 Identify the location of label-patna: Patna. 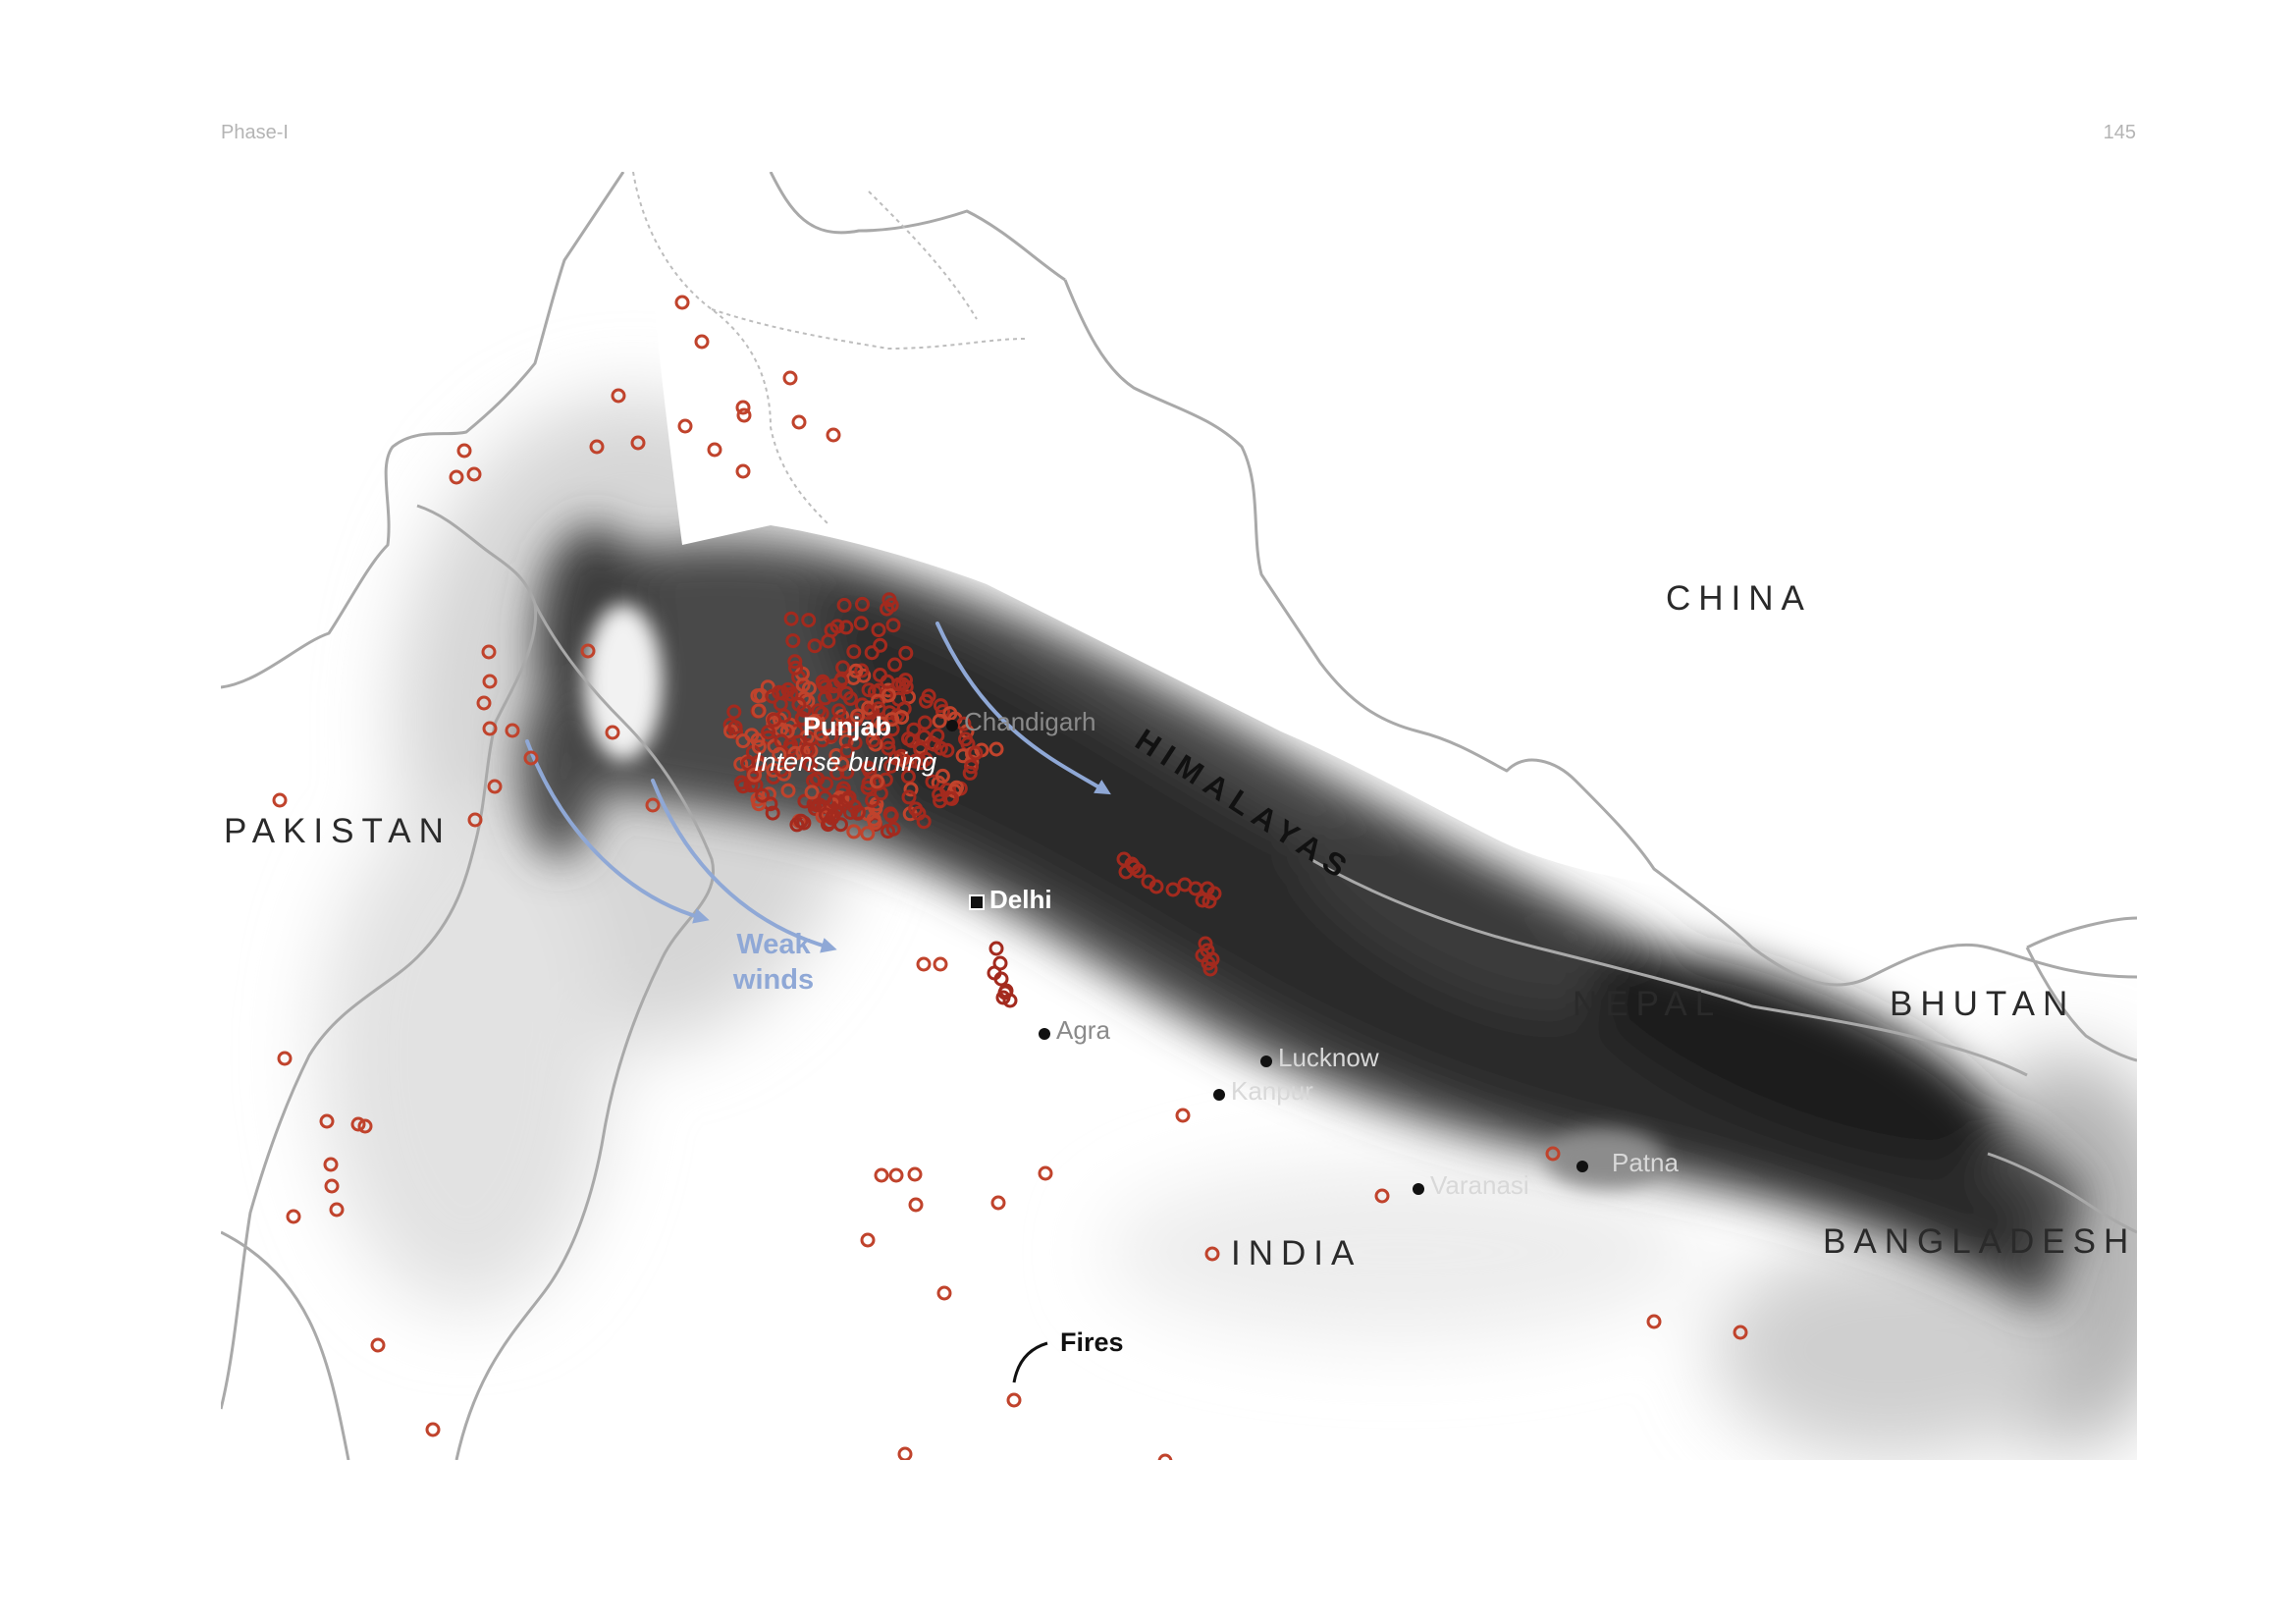
(1645, 1162).